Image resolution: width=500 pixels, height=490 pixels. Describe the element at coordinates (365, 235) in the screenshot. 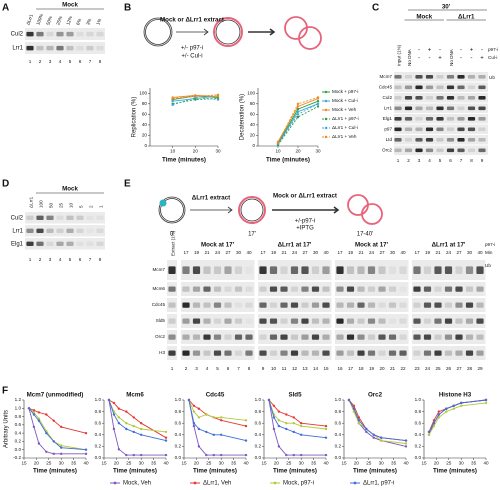

I see `schematic-time: 17-40'` at that location.